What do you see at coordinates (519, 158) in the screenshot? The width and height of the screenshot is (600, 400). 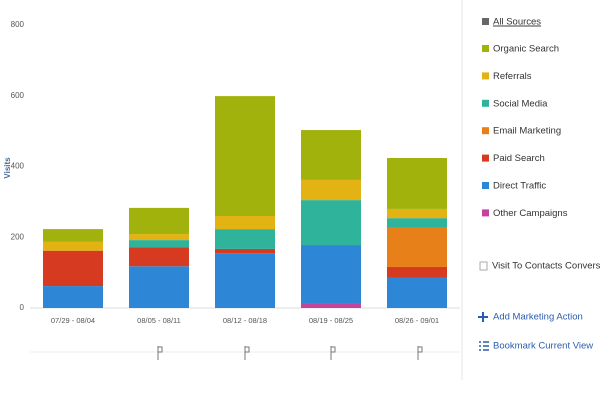 I see `legend-label: Paid Search` at bounding box center [519, 158].